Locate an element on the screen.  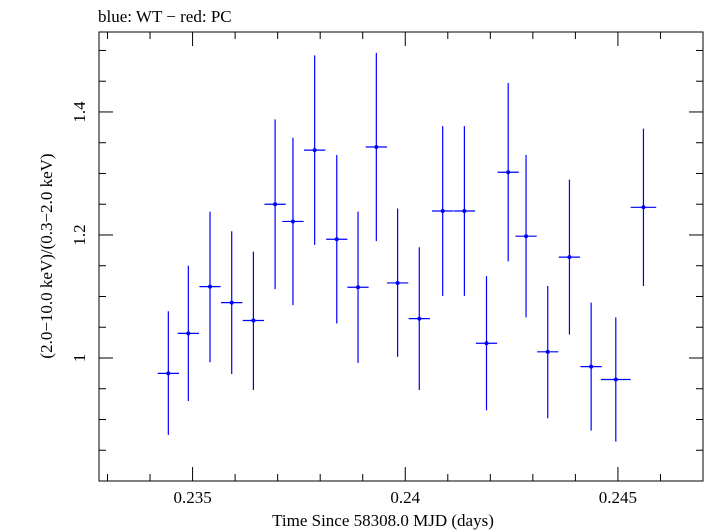
x-tick-label: 0.24 is located at coordinates (405, 497).